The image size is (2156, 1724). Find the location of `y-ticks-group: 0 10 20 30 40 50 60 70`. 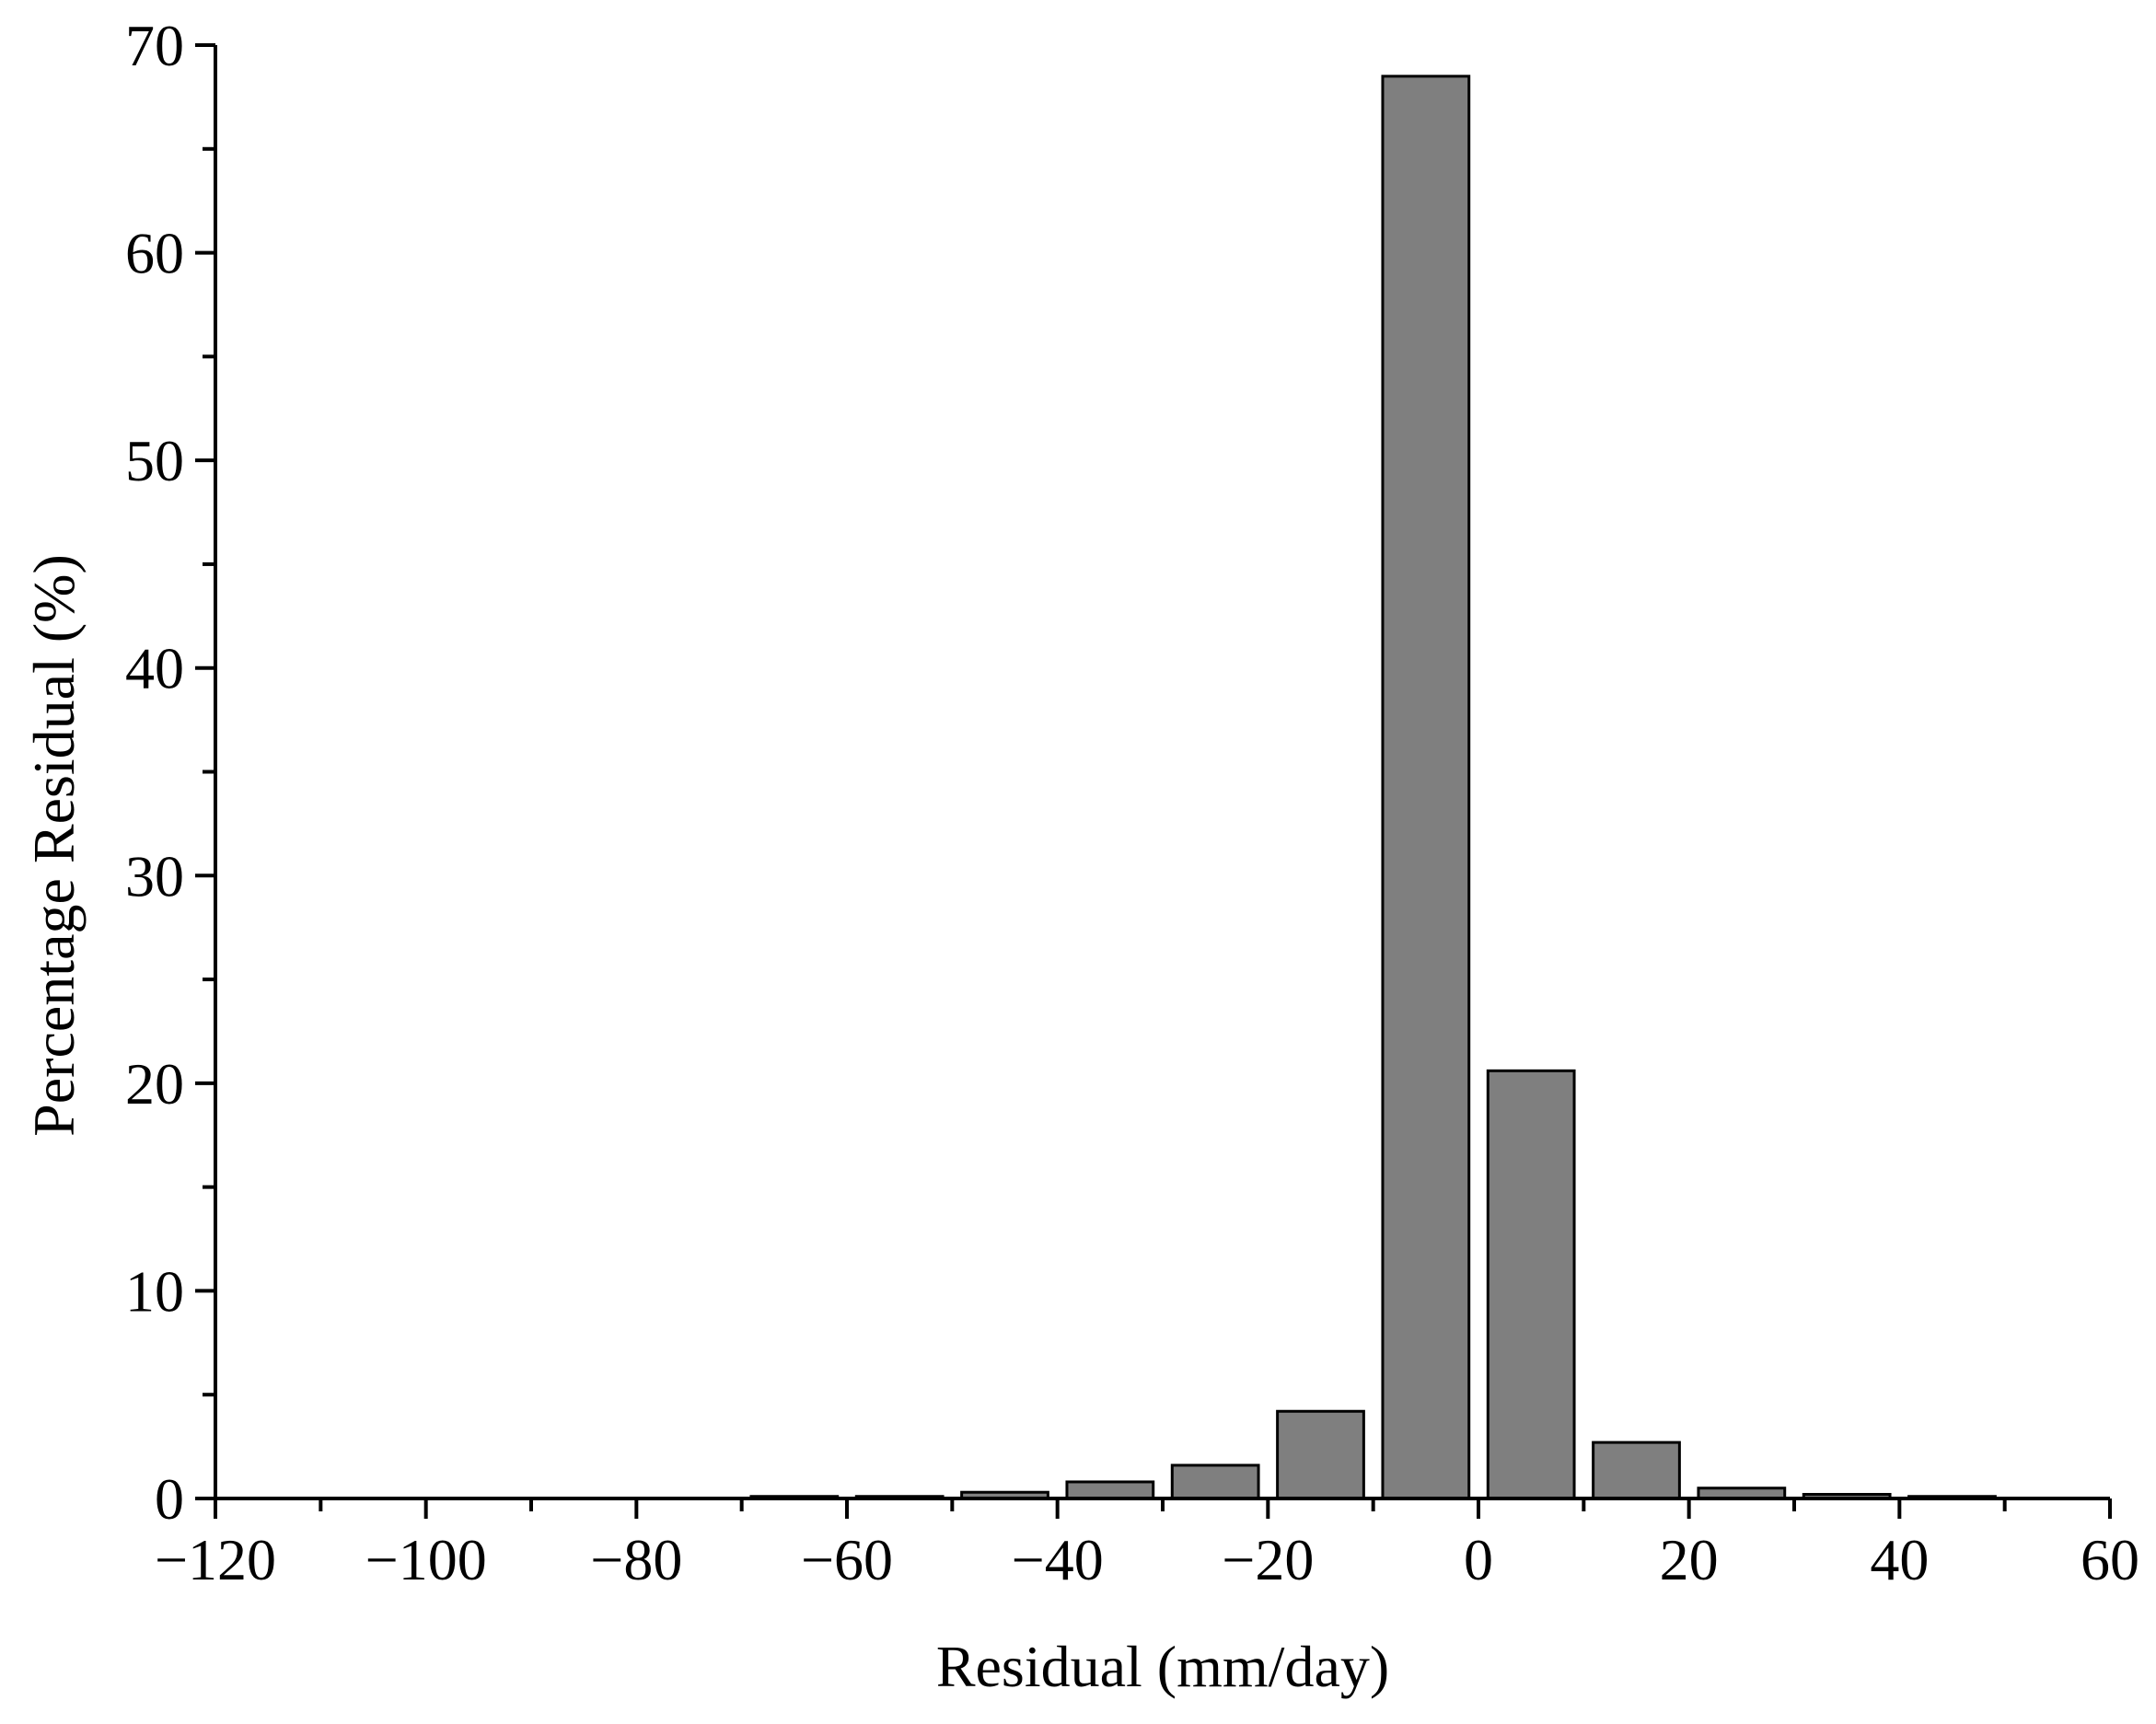

y-ticks-group: 0 10 20 30 40 50 60 70 is located at coordinates (170, 772).